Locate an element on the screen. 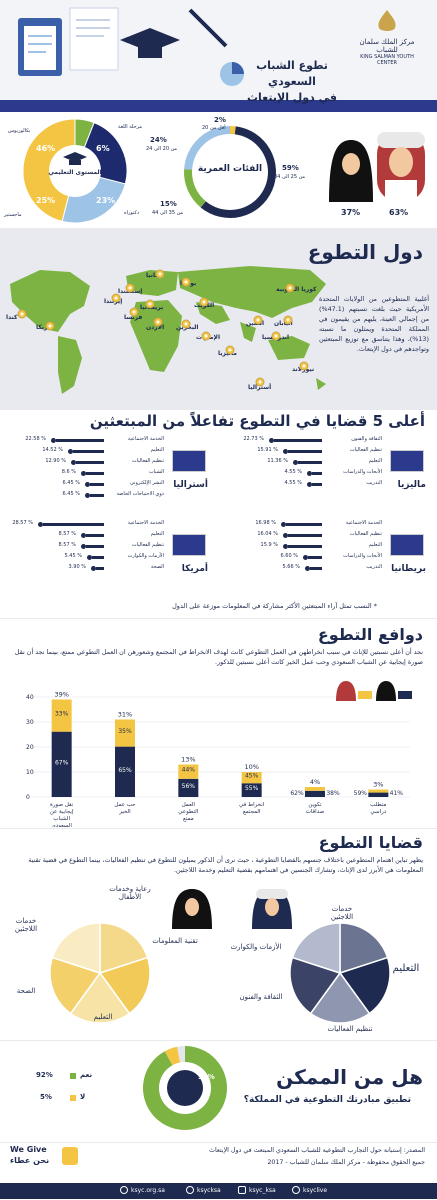 This screenshot has height=1200, width=437. graduation-cap-icon is located at coordinates (75, 158).